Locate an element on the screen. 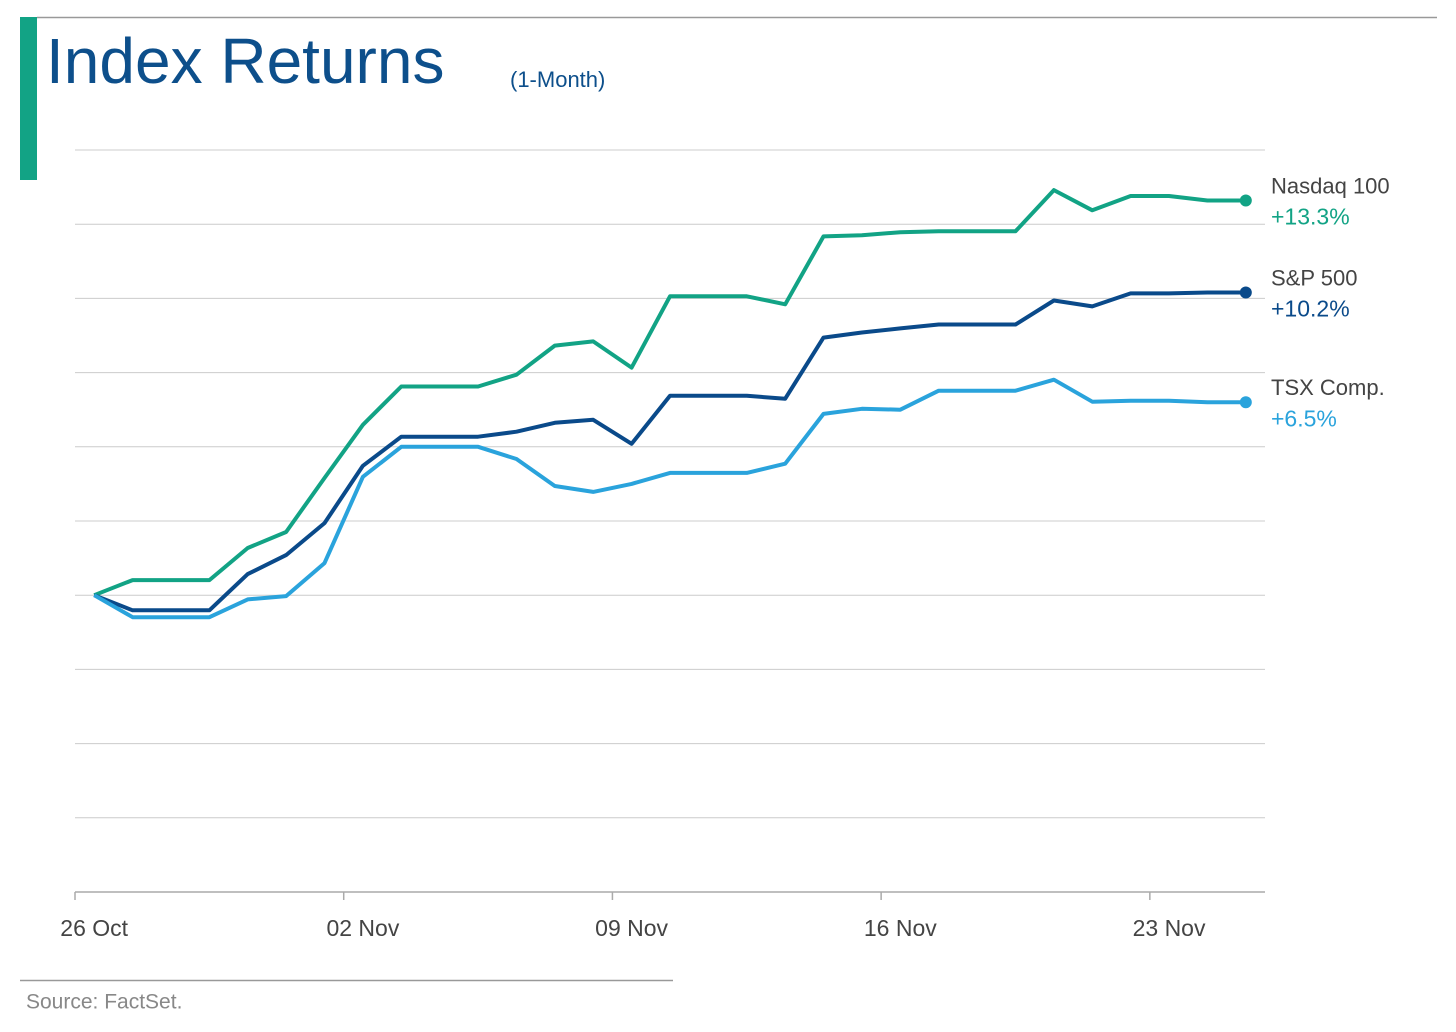 The width and height of the screenshot is (1456, 1032). chart-title: Index Returns is located at coordinates (245, 61).